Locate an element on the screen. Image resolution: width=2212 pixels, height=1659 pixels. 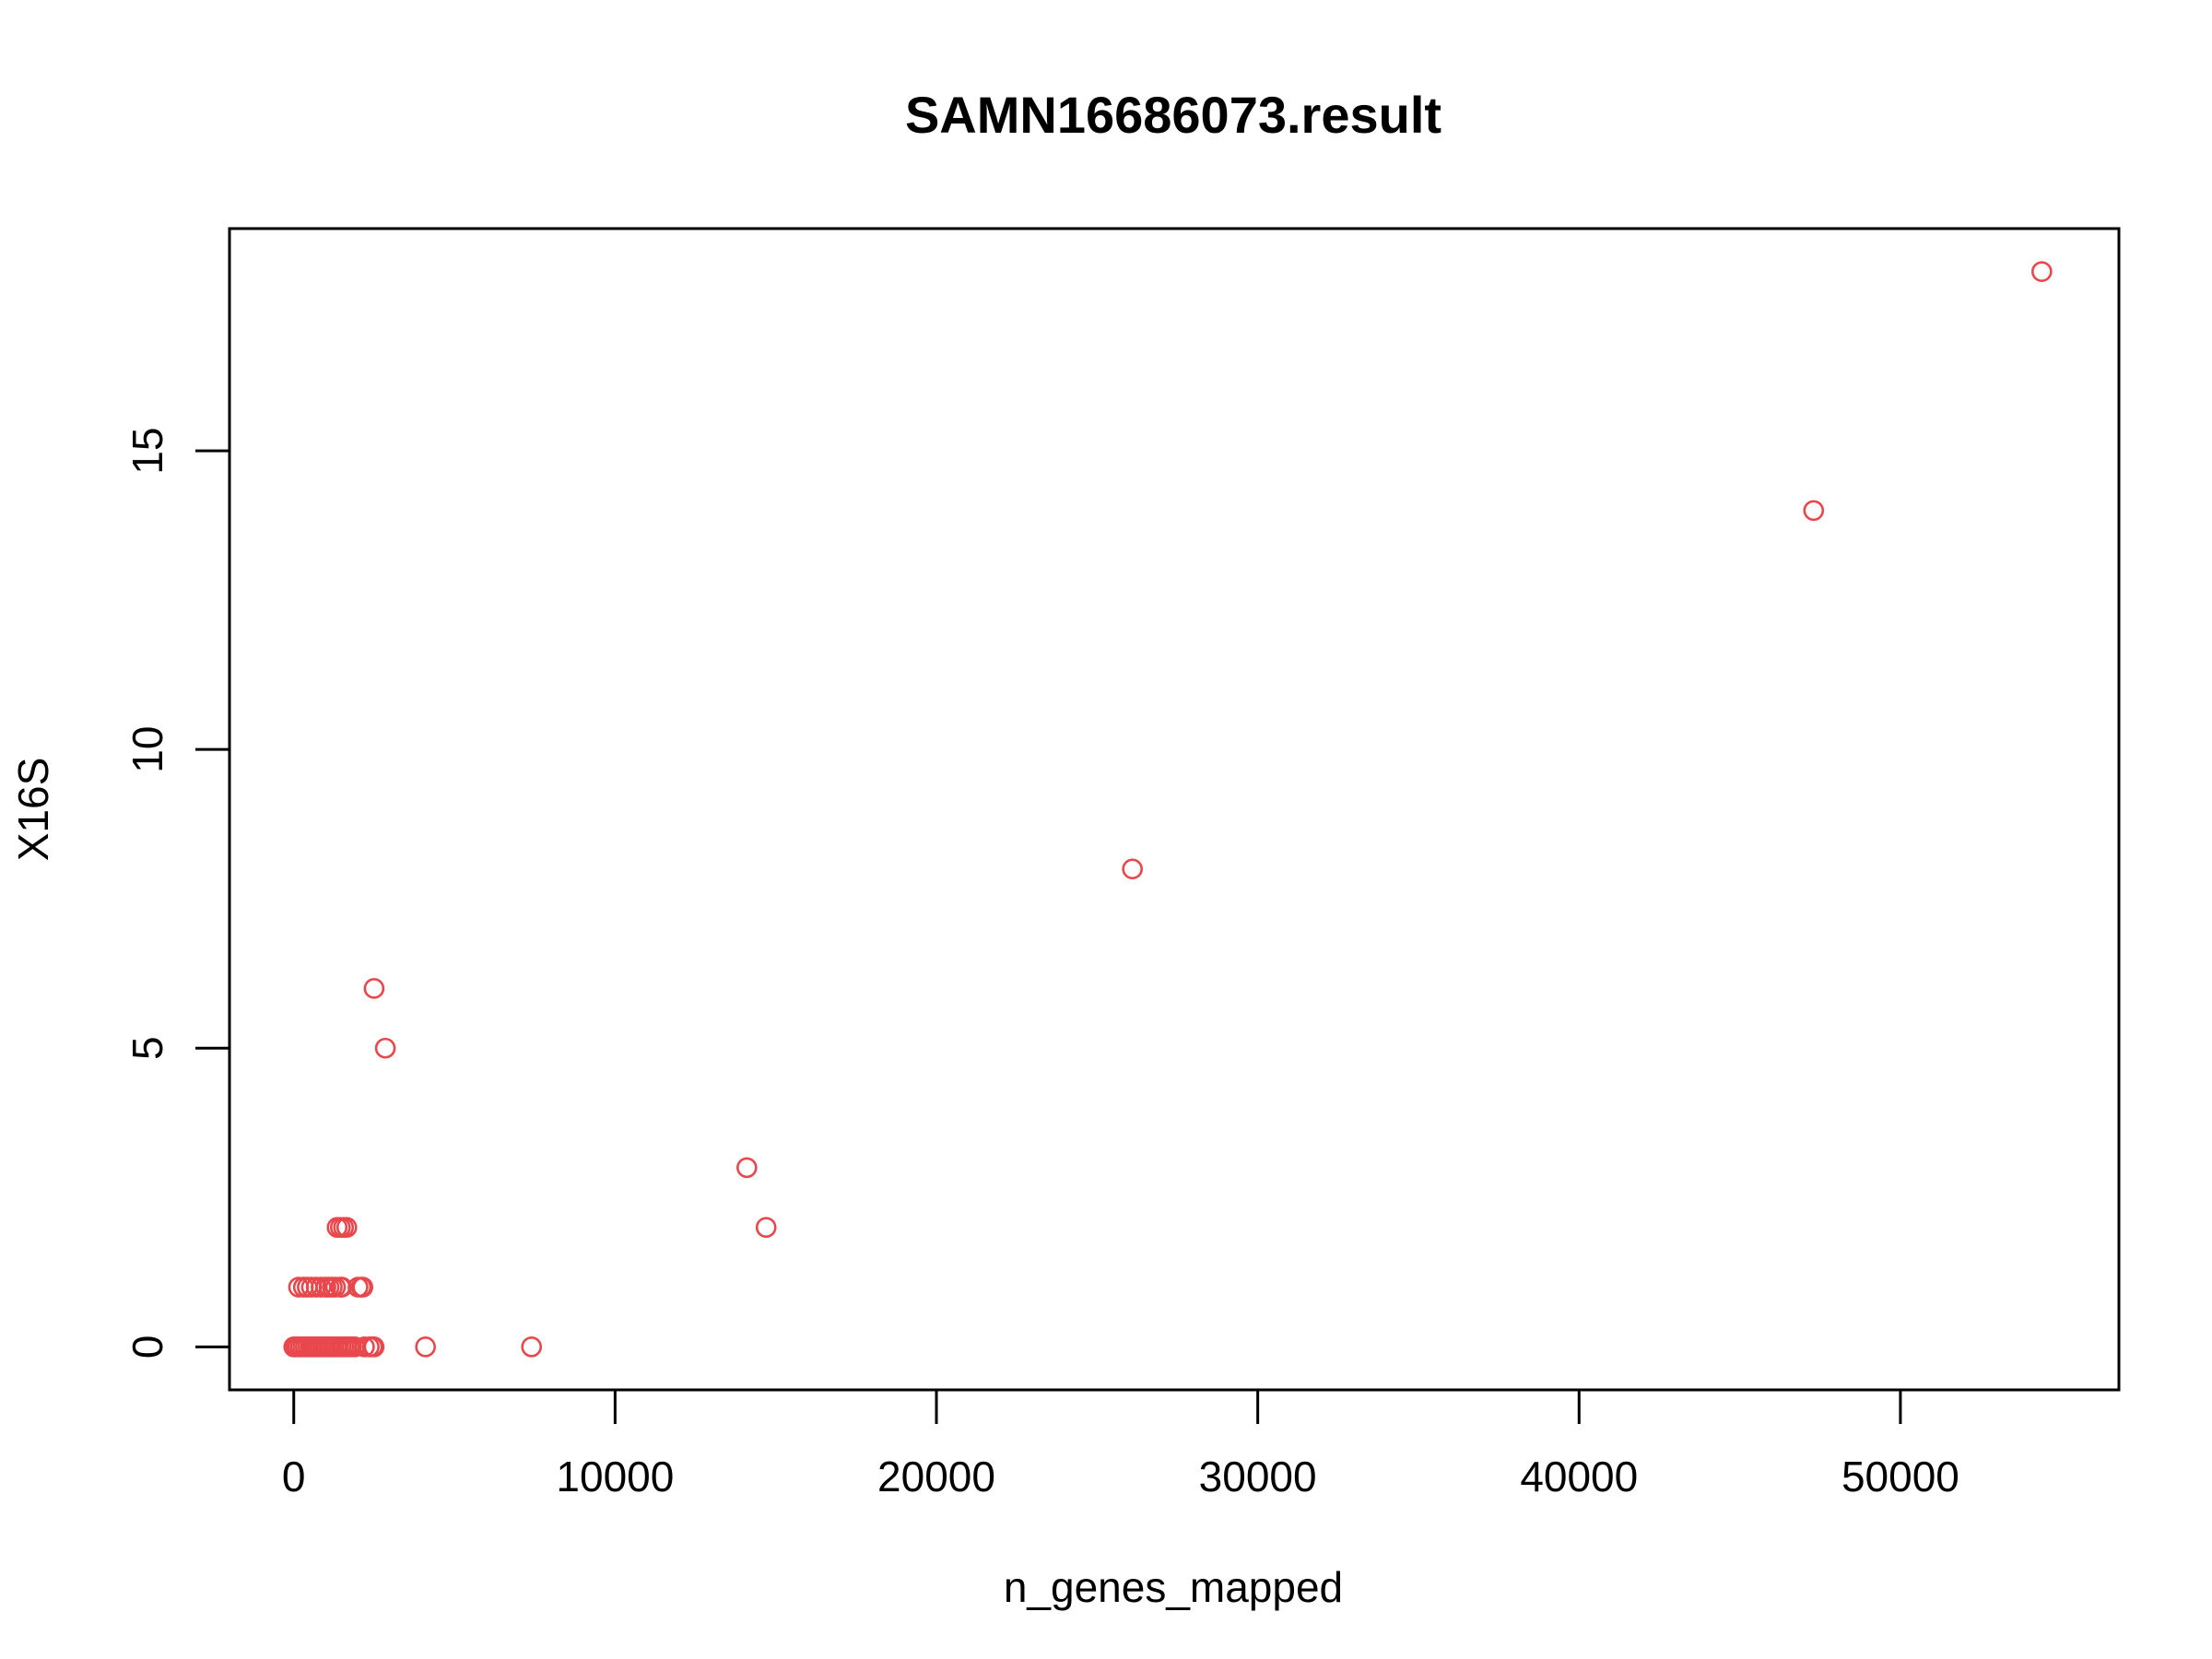
y-tick-label: 10 is located at coordinates (147, 749).